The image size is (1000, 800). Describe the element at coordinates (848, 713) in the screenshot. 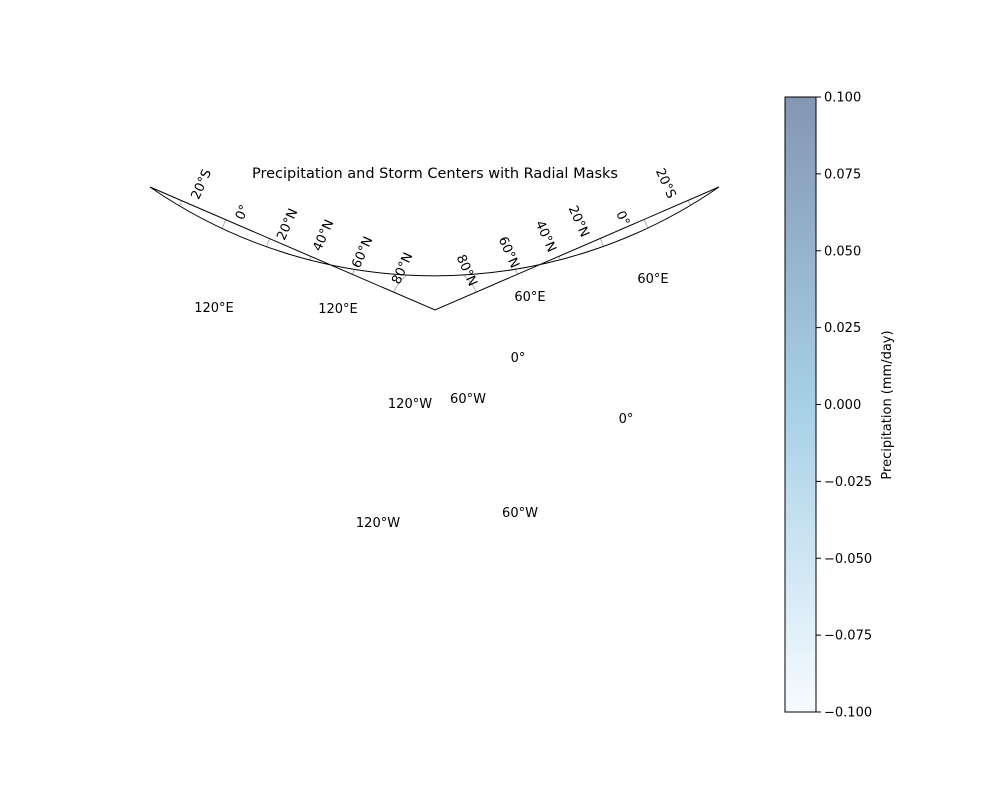

I see `colorbar-tick-label: −0.100` at that location.